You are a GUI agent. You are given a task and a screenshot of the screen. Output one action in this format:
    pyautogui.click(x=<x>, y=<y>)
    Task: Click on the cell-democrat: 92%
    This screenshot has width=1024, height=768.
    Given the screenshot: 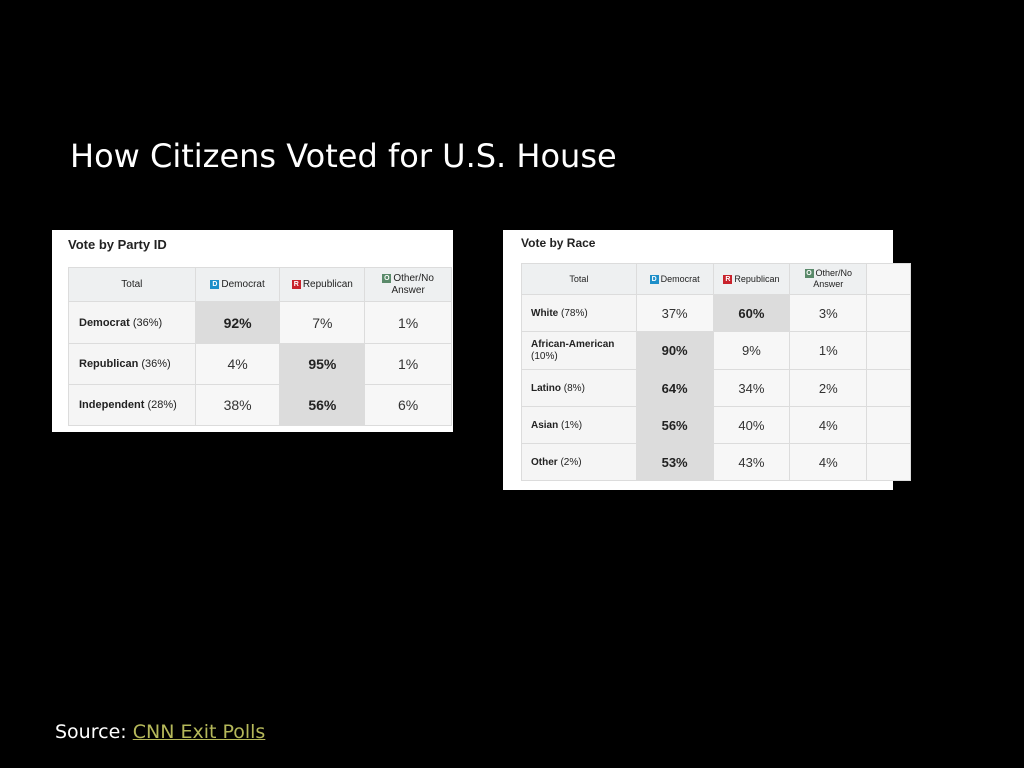 What is the action you would take?
    pyautogui.click(x=237, y=322)
    